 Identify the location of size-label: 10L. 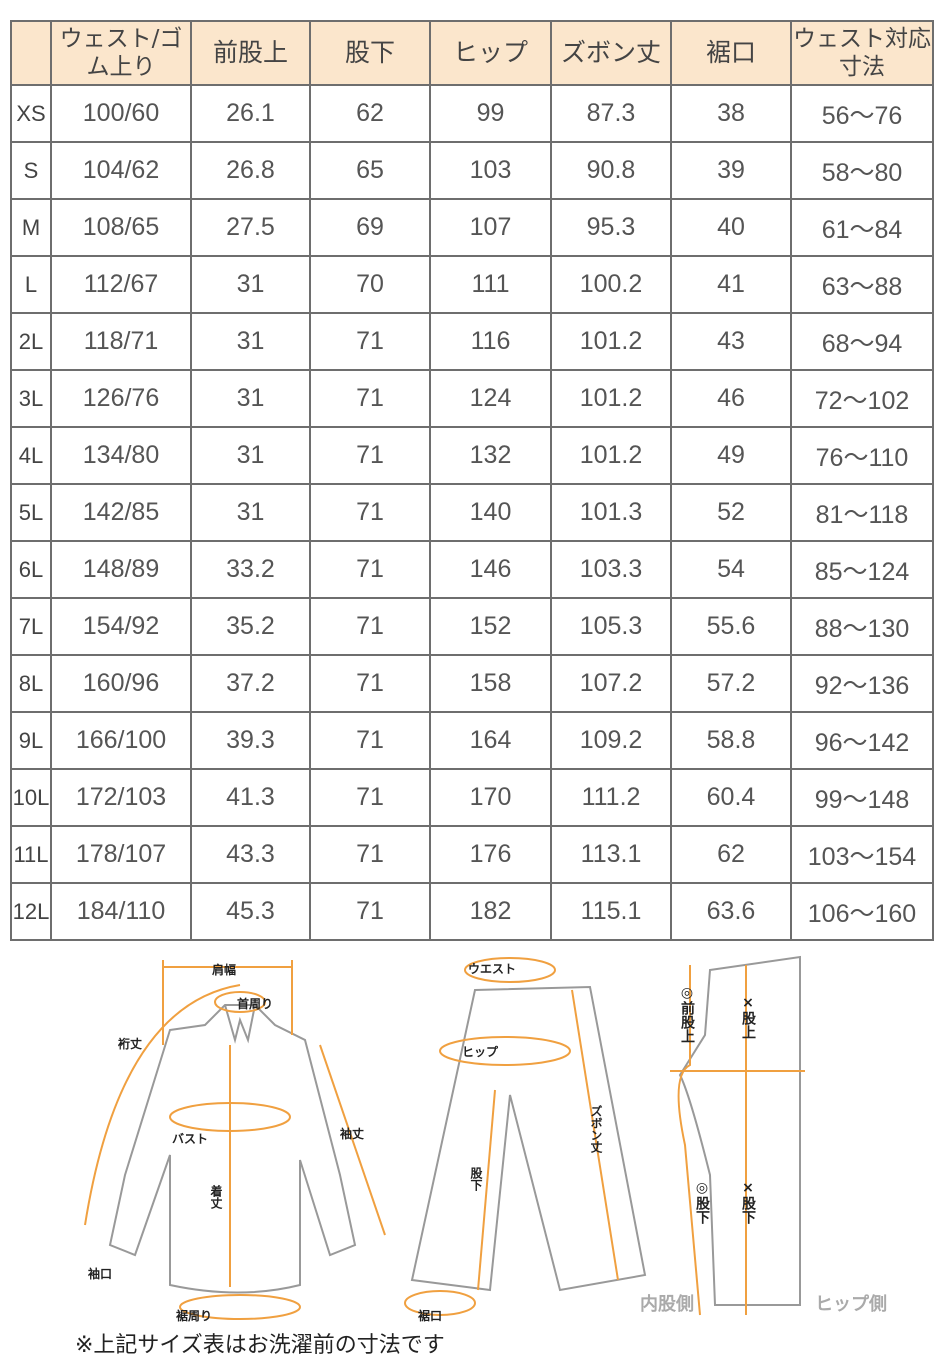
(31, 797).